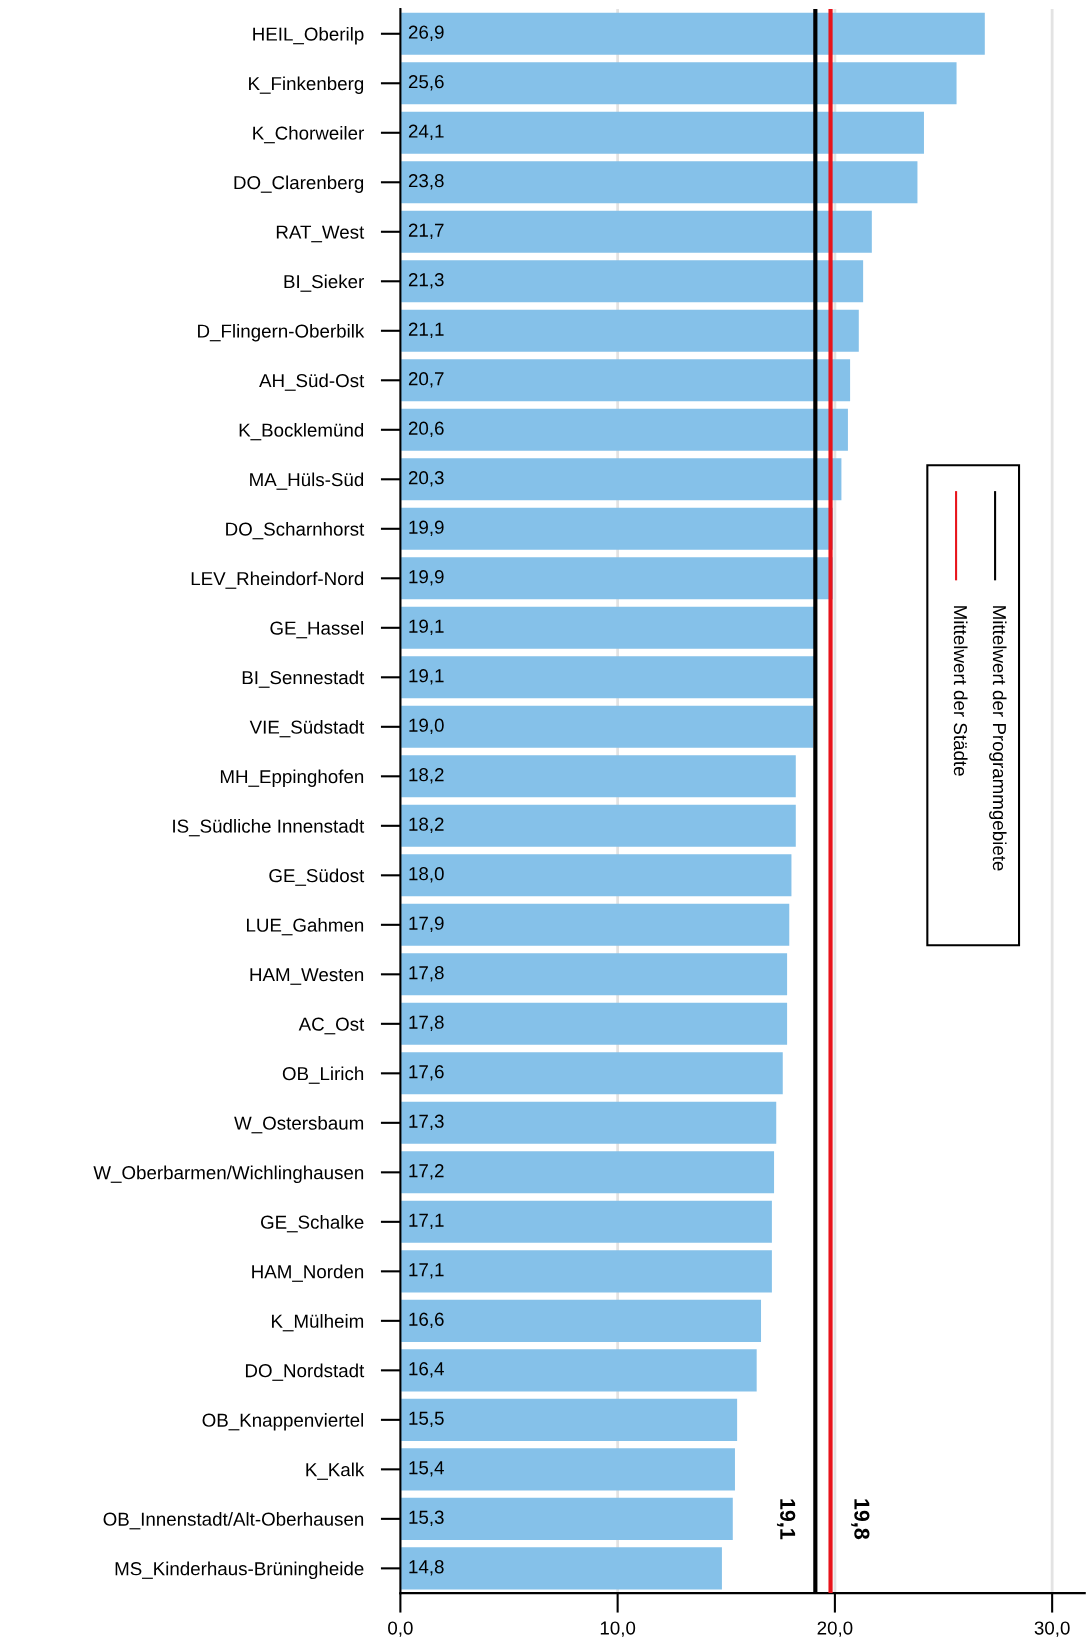 The width and height of the screenshot is (1088, 1639). What do you see at coordinates (324, 283) in the screenshot?
I see `y-tick-label: BI_Sieker` at bounding box center [324, 283].